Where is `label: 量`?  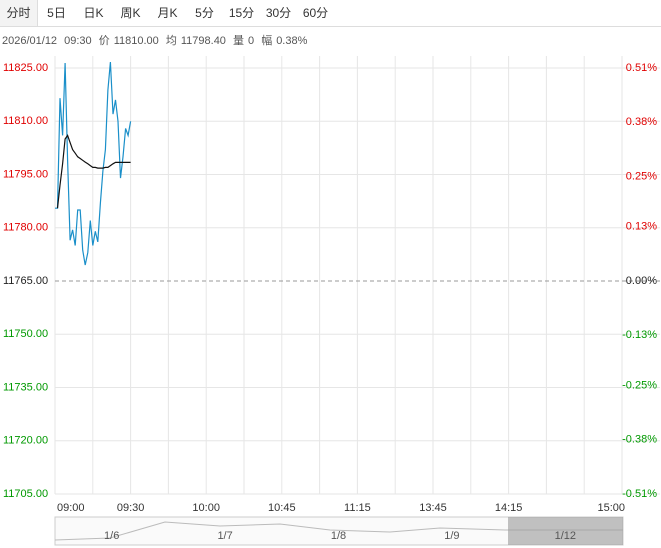
label: 量 is located at coordinates (238, 41).